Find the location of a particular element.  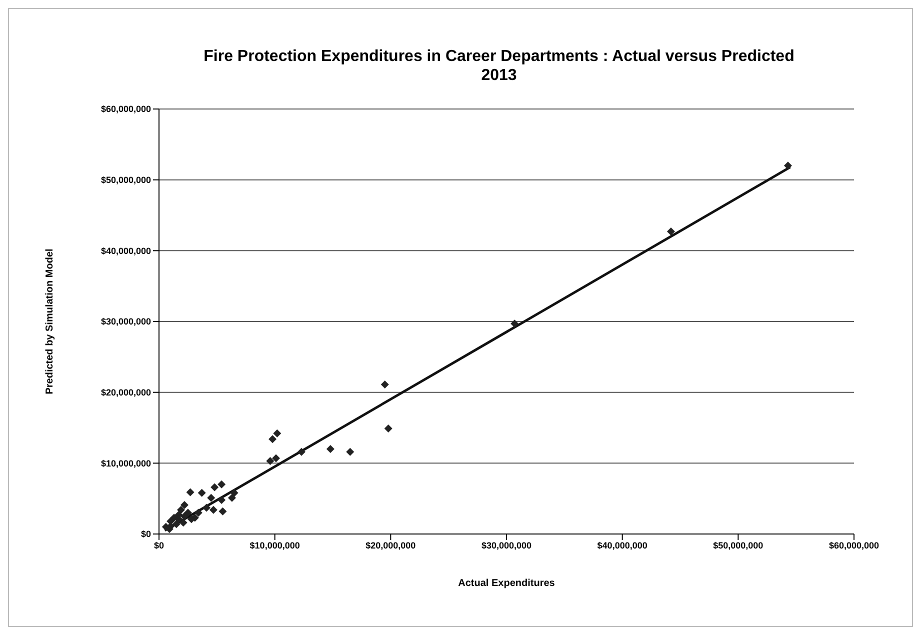

y-tick-label: $0 is located at coordinates (145, 534).